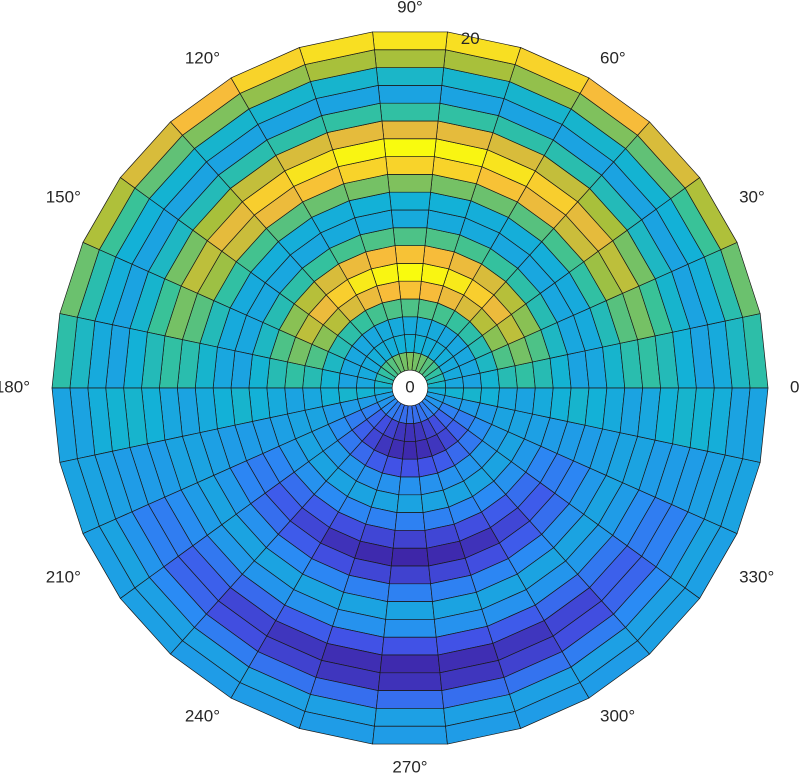  What do you see at coordinates (795, 386) in the screenshot?
I see `theta-tick-label: 0°` at bounding box center [795, 386].